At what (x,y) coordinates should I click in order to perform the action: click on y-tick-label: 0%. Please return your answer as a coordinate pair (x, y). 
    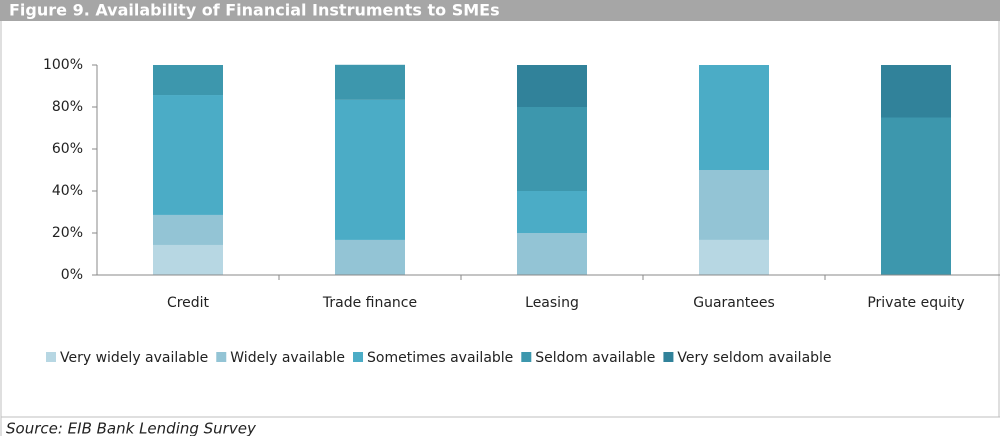
    Looking at the image, I should click on (72, 275).